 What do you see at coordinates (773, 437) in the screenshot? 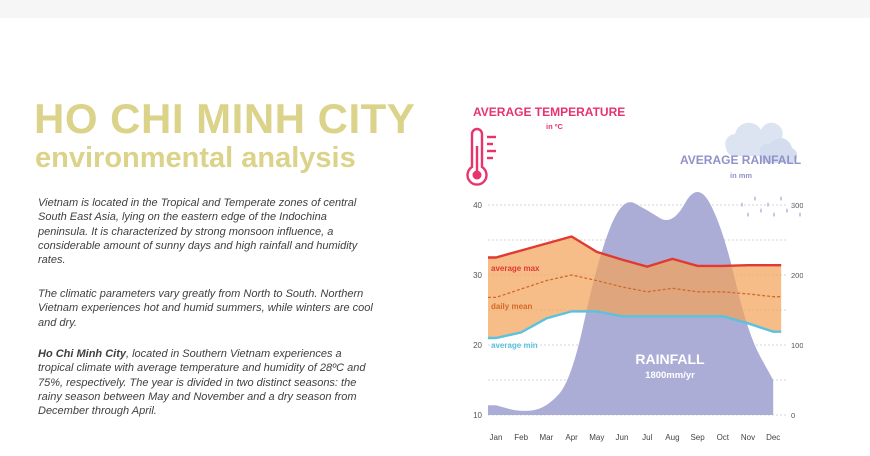
I see `month-label: Dec` at bounding box center [773, 437].